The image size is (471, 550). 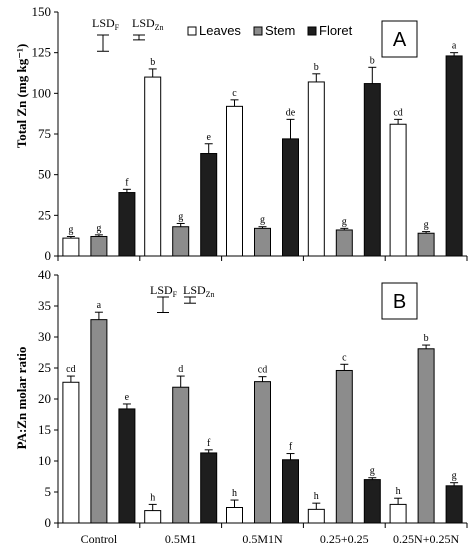 I want to click on panel-a-lsd: LSDF LSDZn, so click(x=128, y=24).